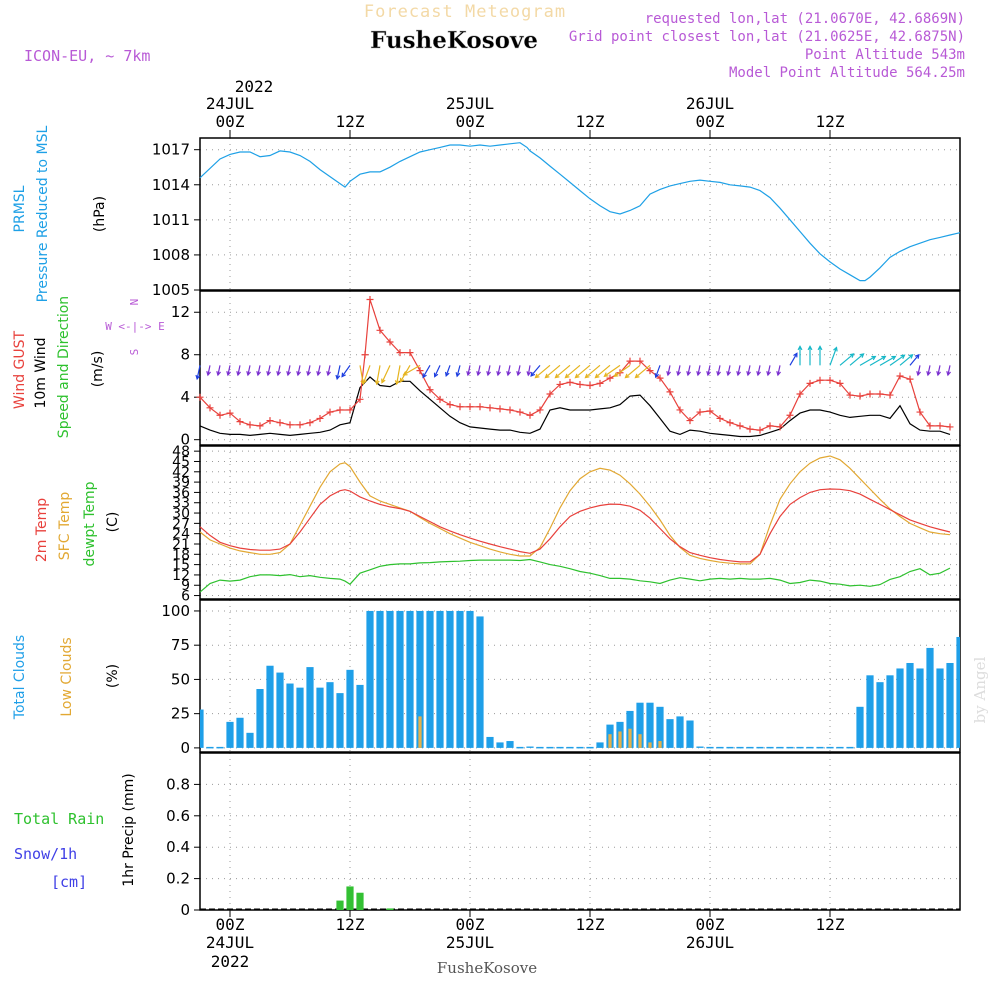  I want to click on requested-coords: requested lon,lat (21.0670E, 42.6869N), so click(805, 19).